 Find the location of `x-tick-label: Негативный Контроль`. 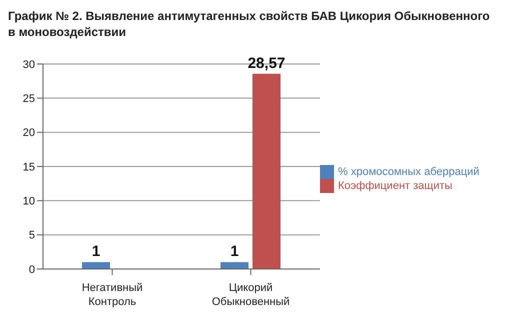

x-tick-label: Негативный Контроль is located at coordinates (112, 295).